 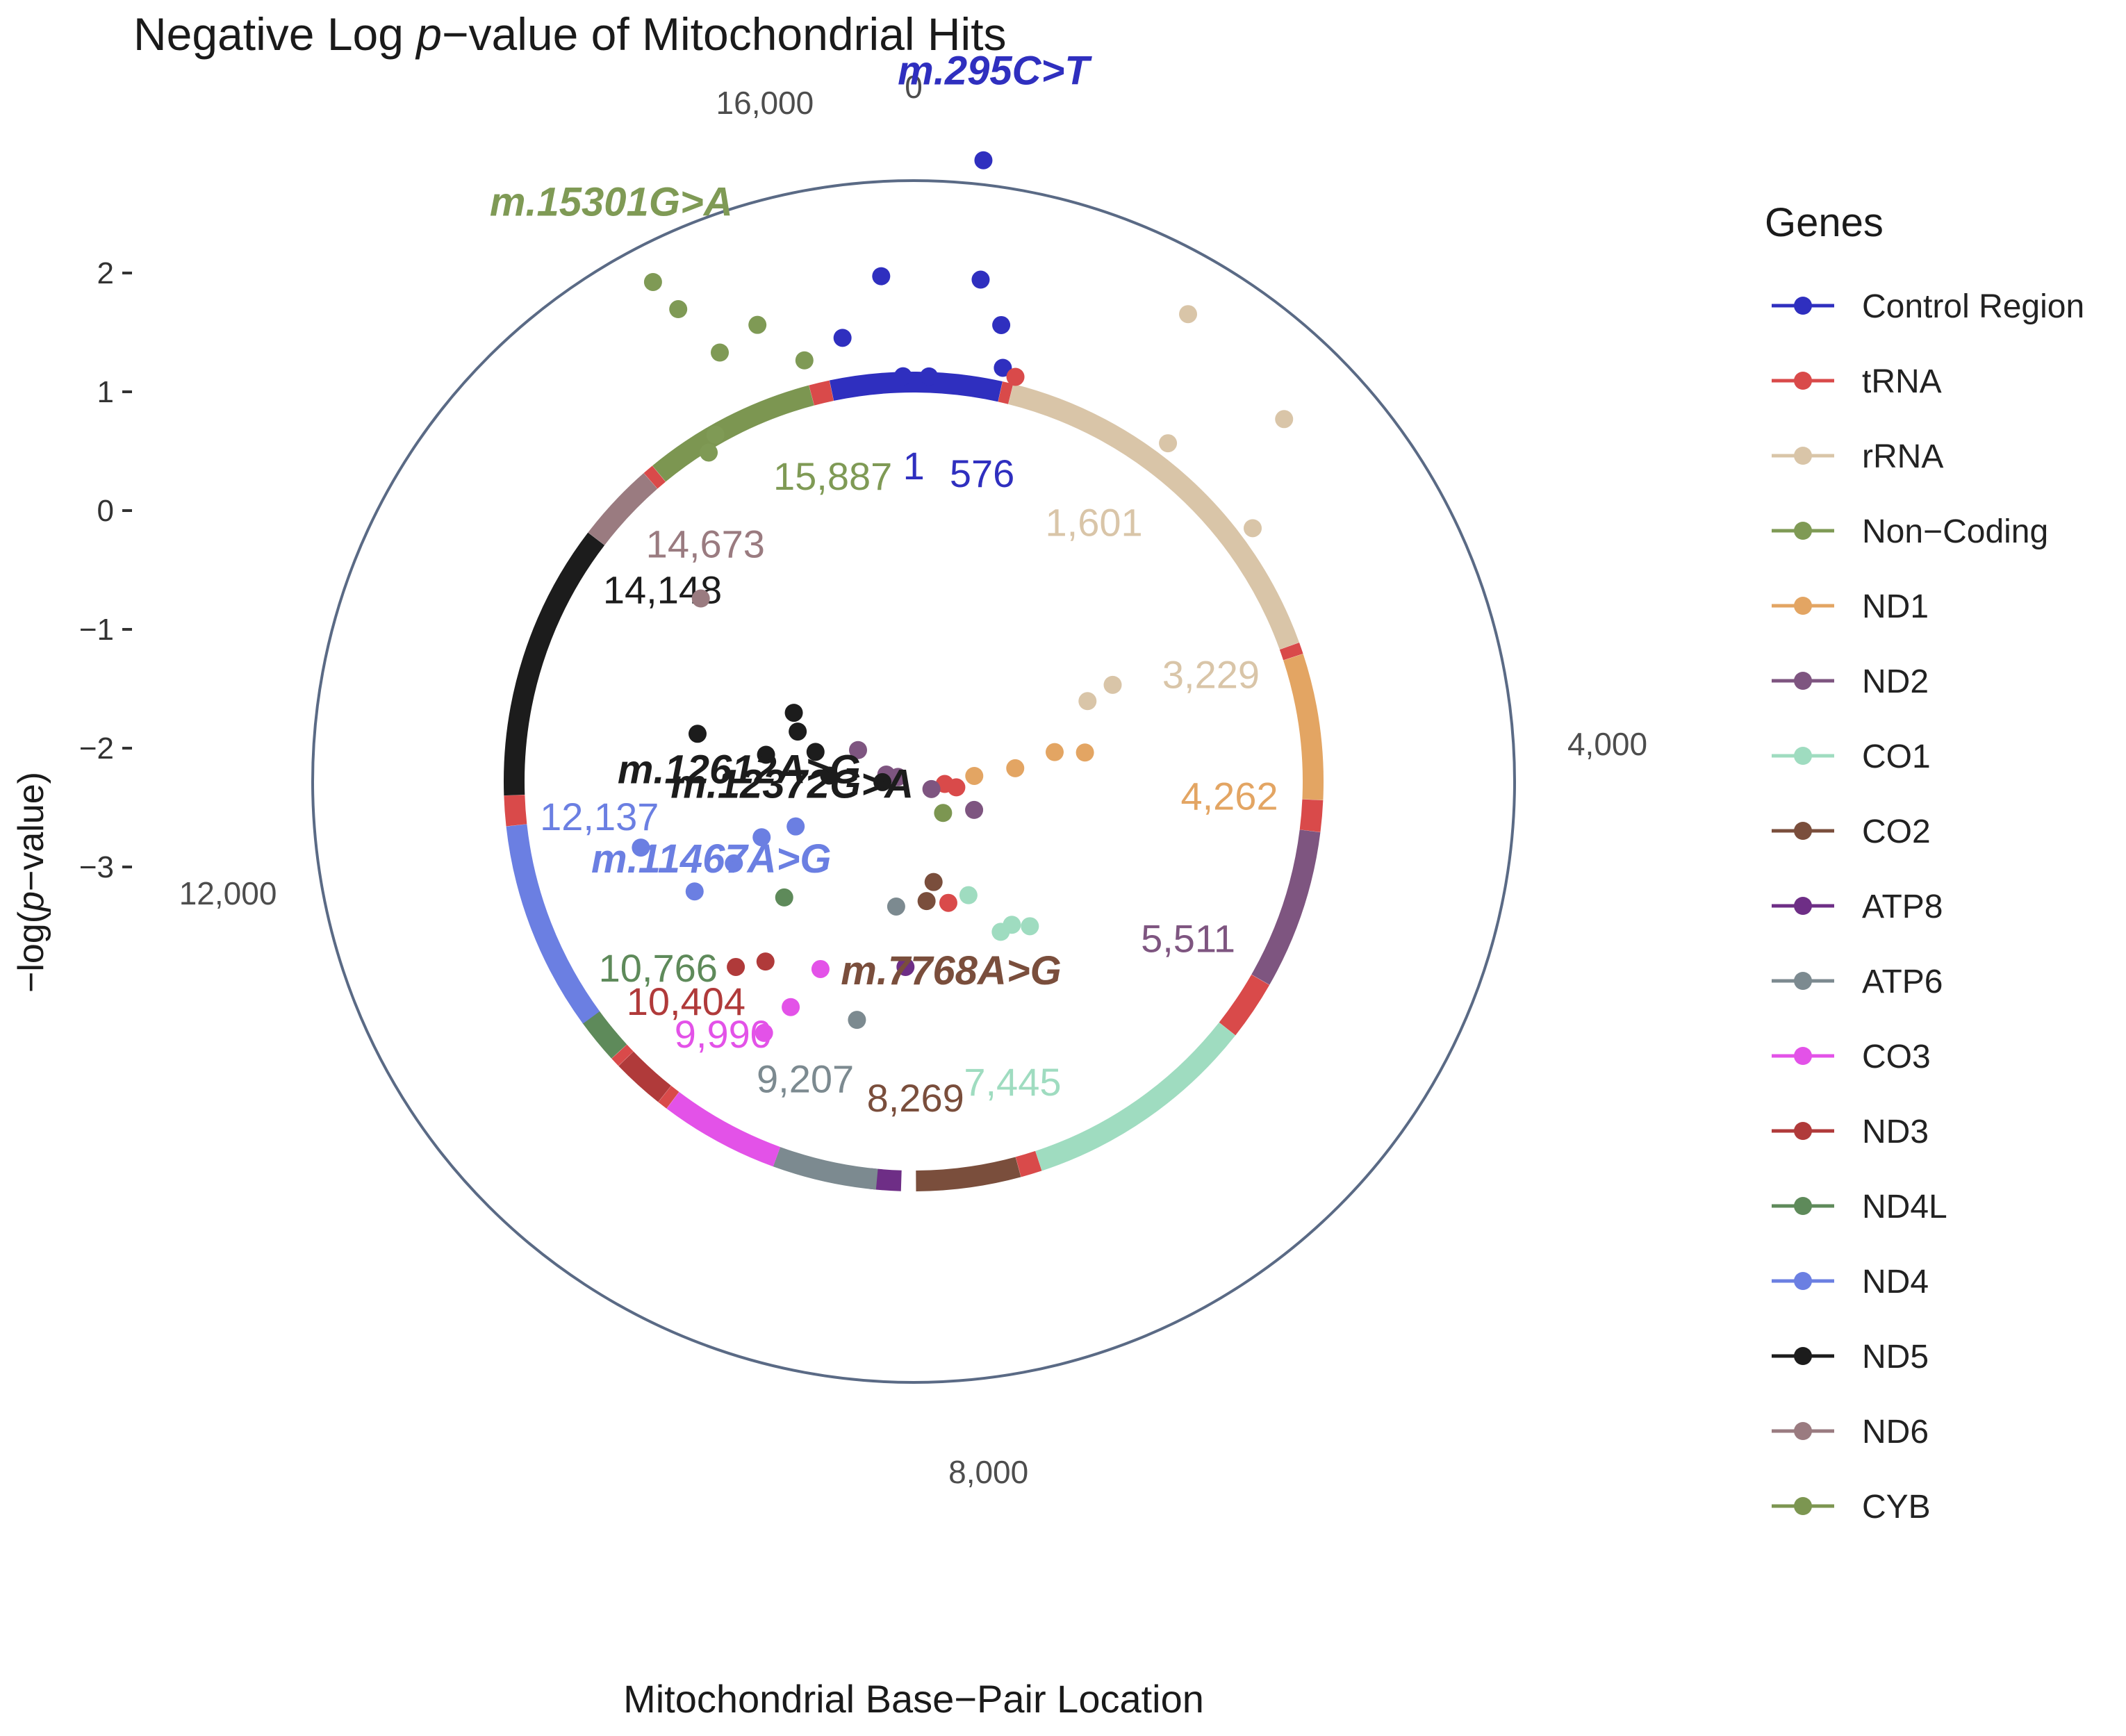 What do you see at coordinates (1904, 1207) in the screenshot?
I see `legend-label: ND4L` at bounding box center [1904, 1207].